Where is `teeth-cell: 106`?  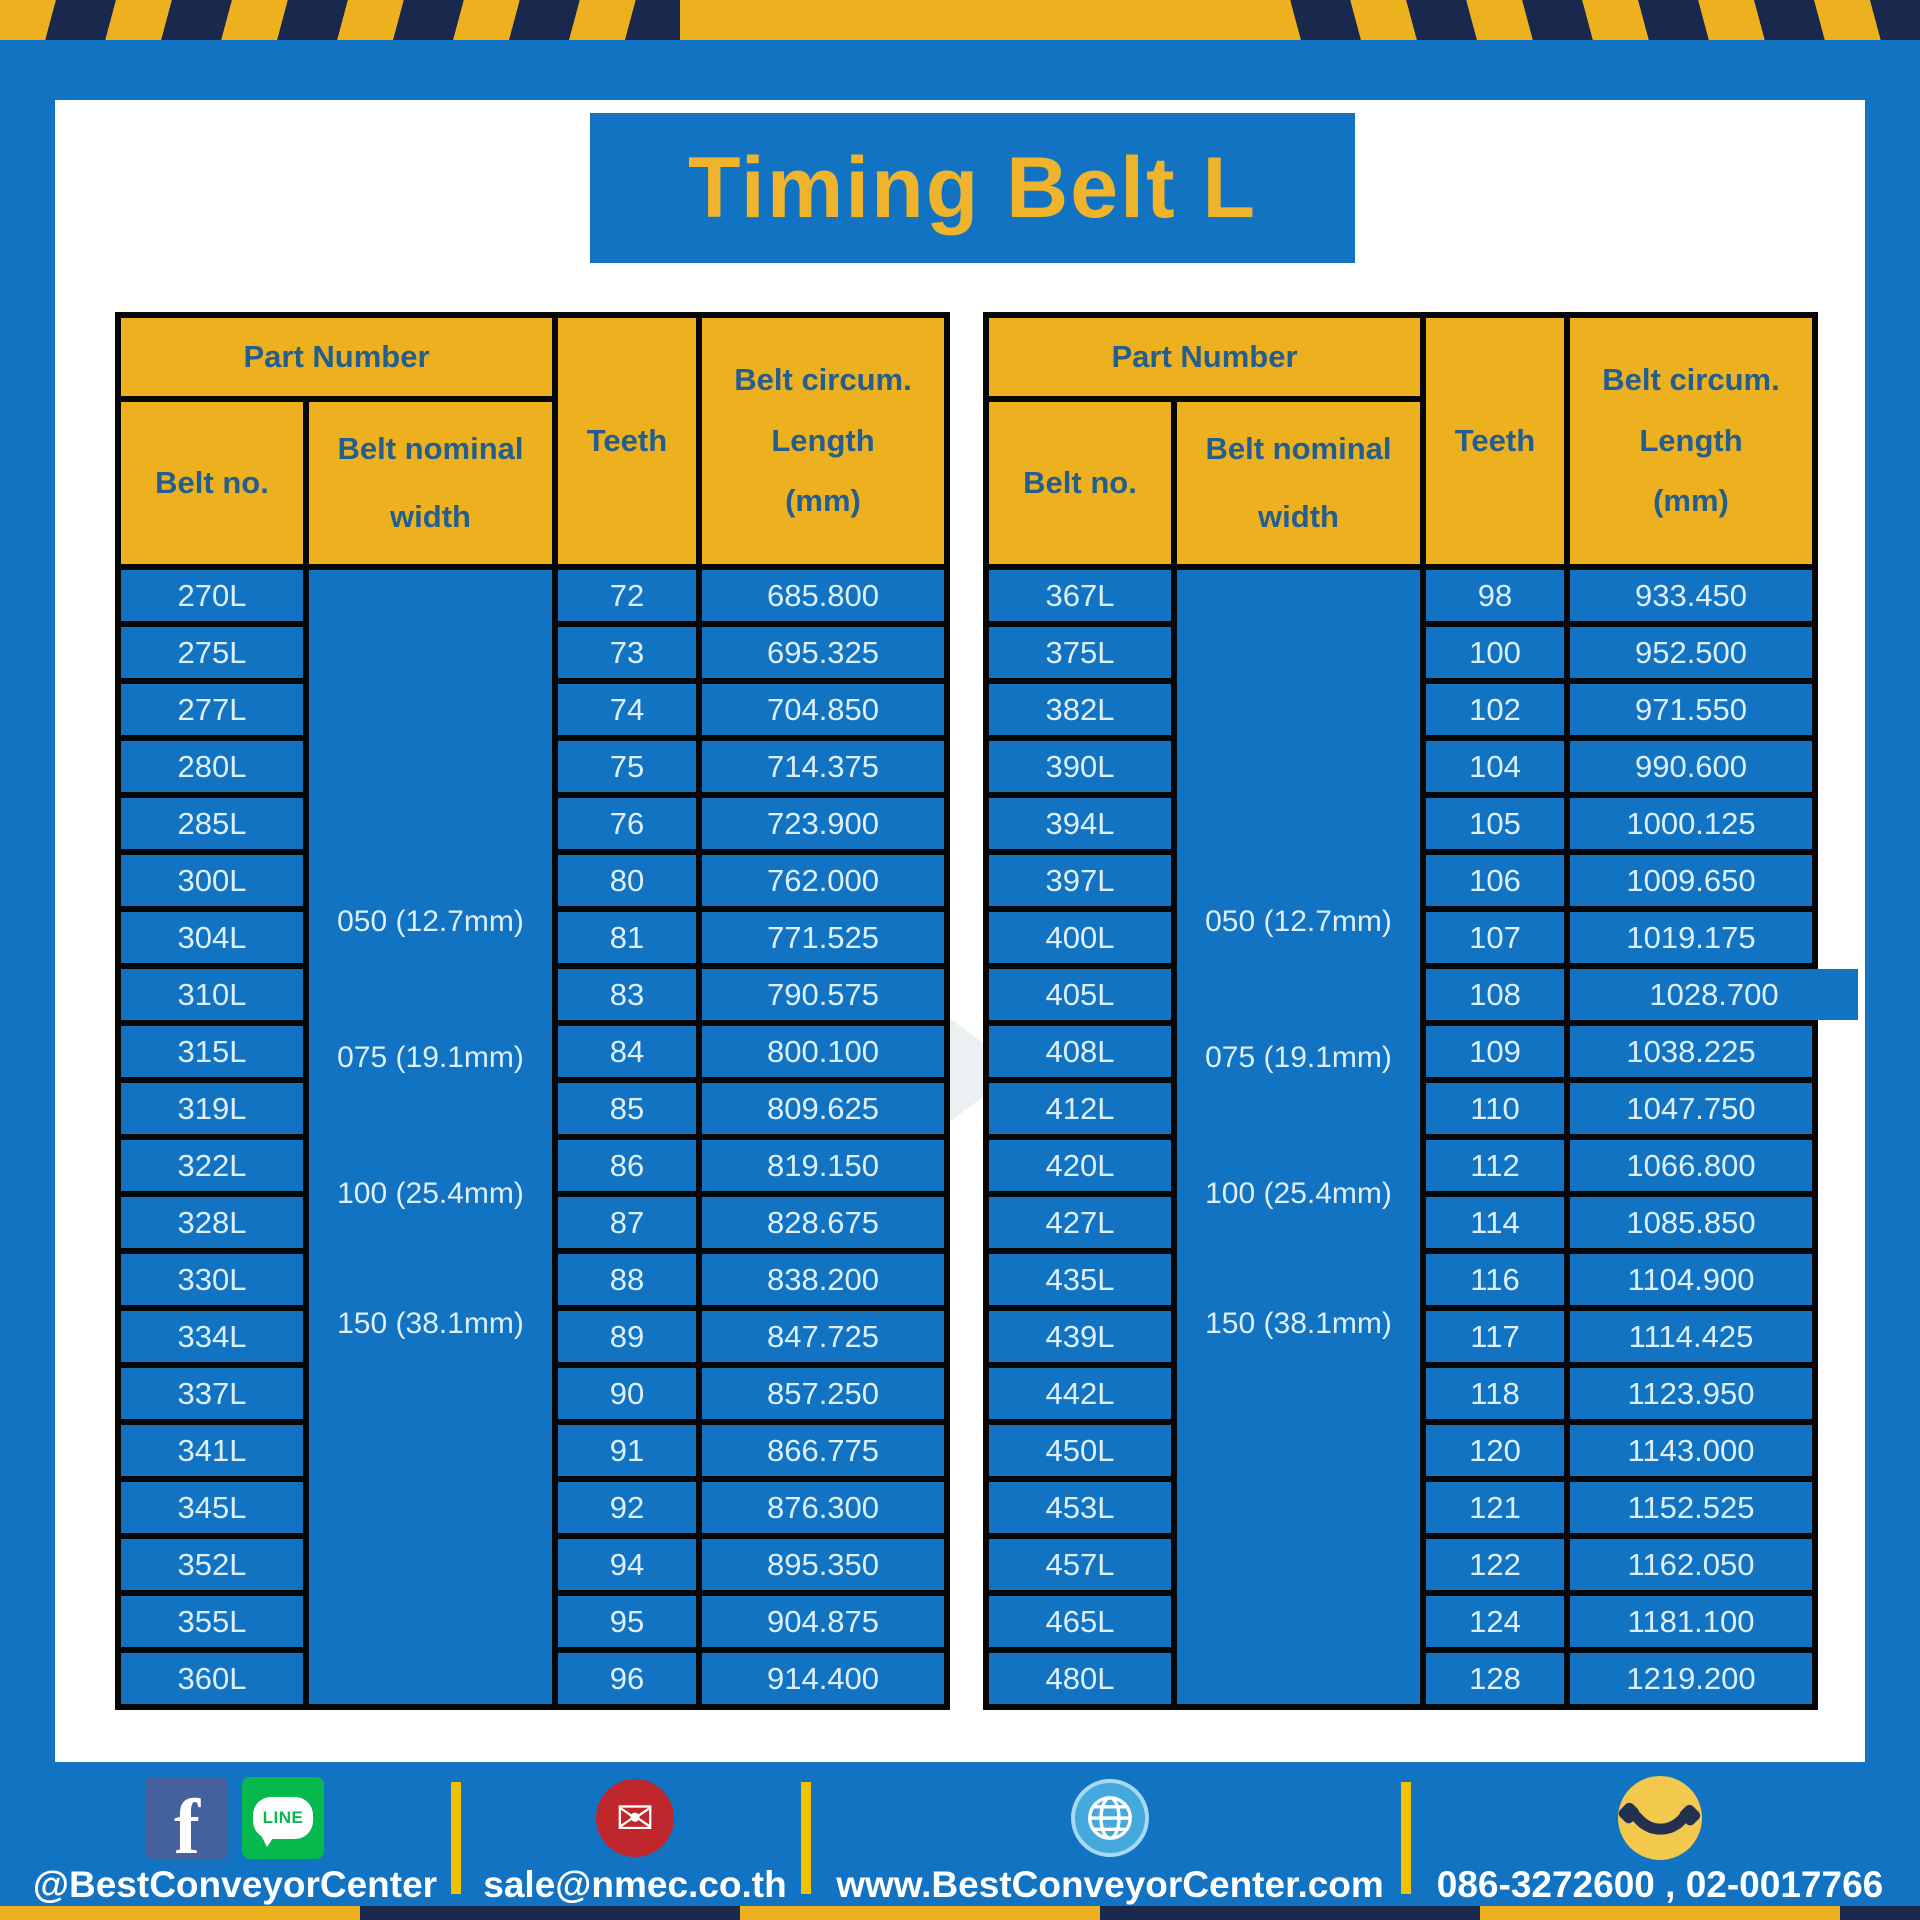
teeth-cell: 106 is located at coordinates (1495, 880).